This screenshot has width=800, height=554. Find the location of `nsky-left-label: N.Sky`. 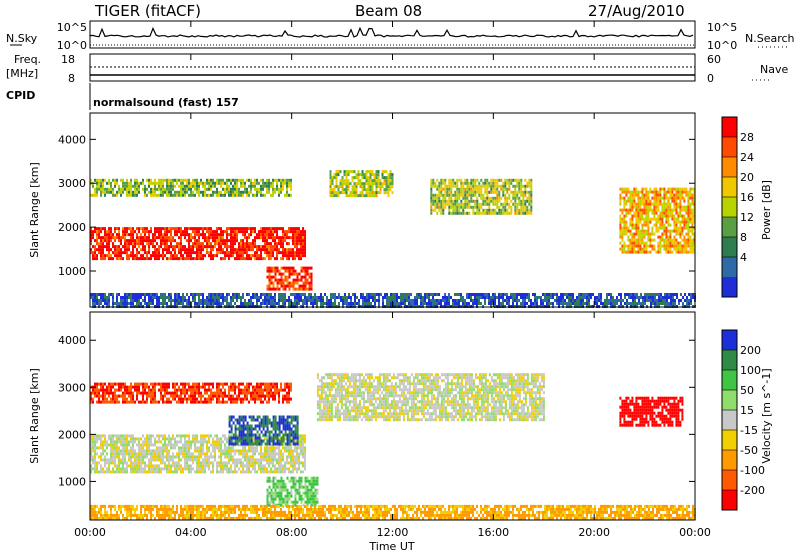

nsky-left-label: N.Sky is located at coordinates (22, 38).